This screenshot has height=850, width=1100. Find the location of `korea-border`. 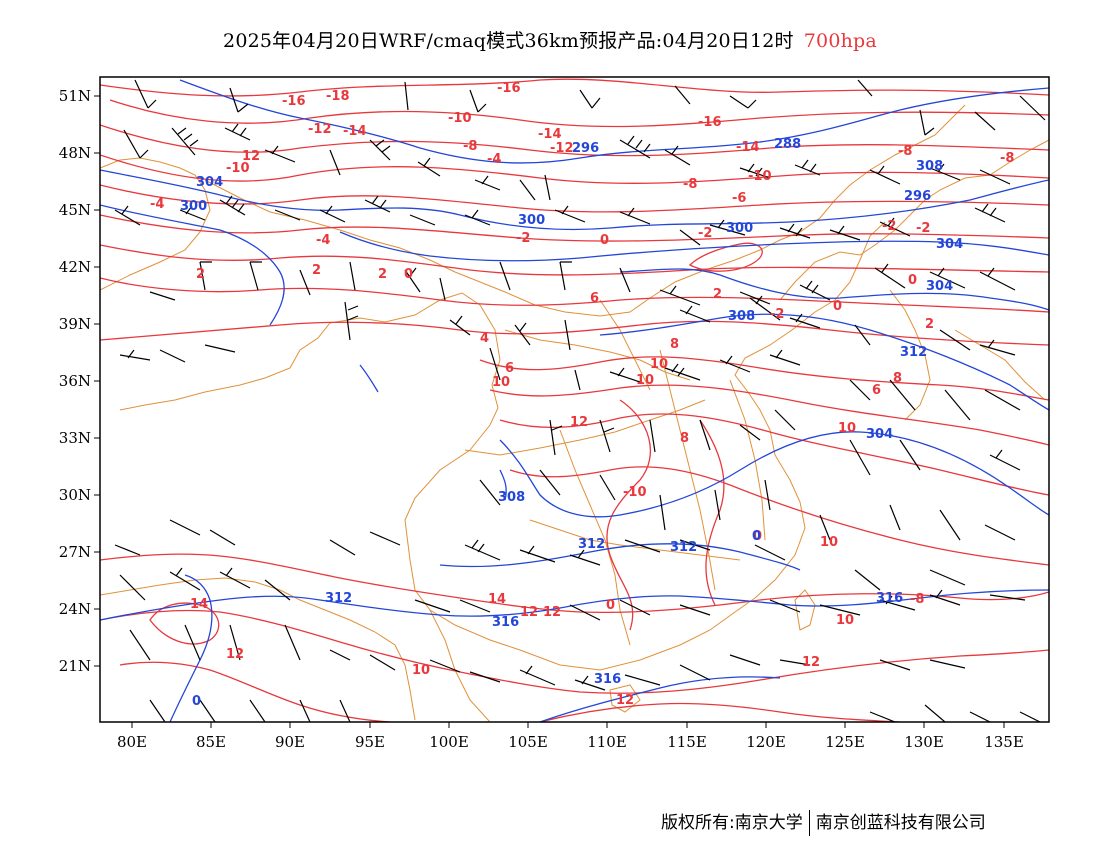

korea-border is located at coordinates (910, 355).